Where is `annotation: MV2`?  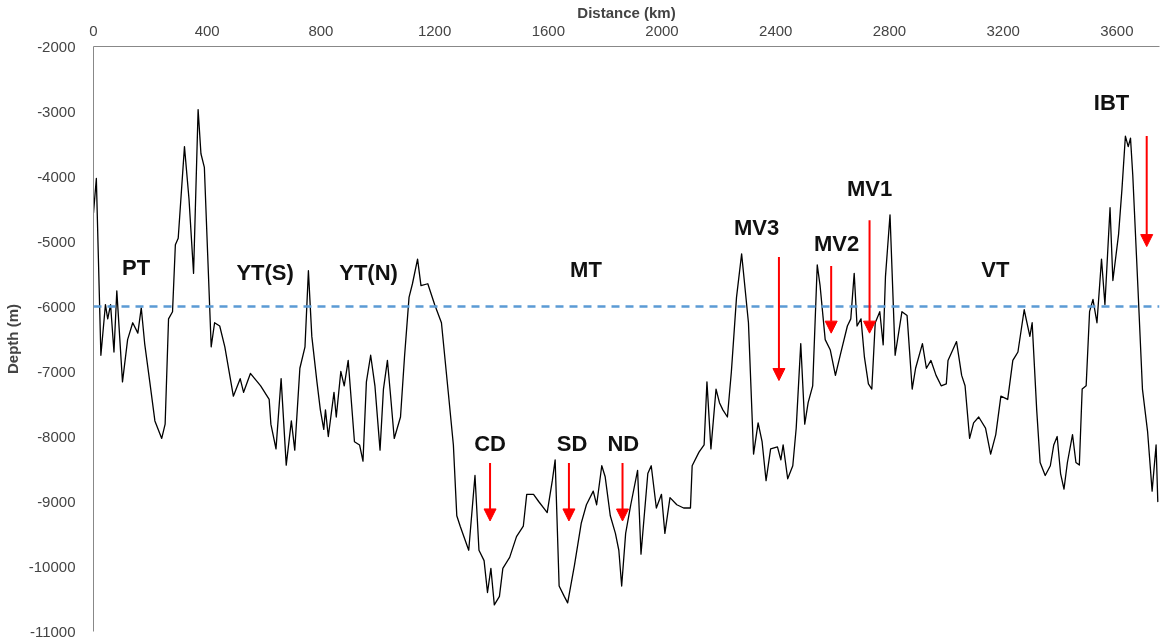 annotation: MV2 is located at coordinates (836, 244).